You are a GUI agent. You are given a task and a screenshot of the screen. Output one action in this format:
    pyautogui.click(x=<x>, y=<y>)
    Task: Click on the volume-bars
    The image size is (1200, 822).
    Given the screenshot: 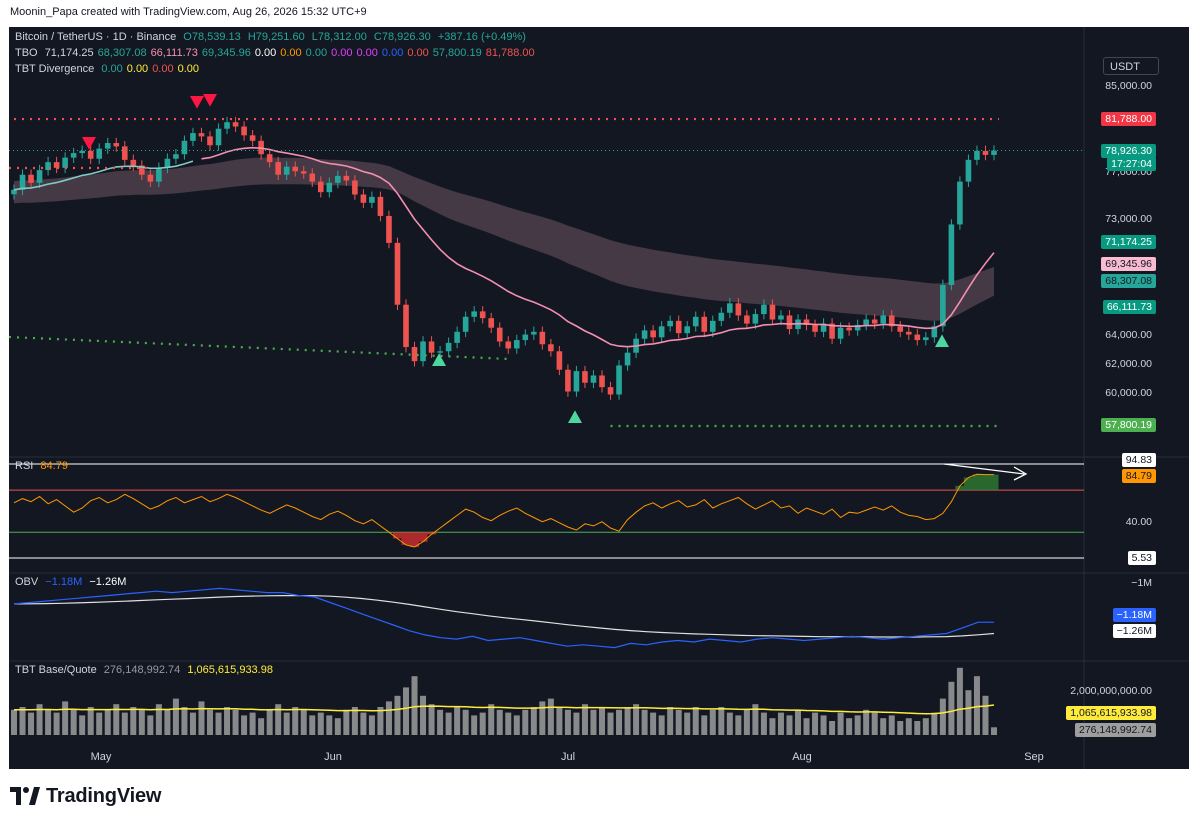 What is the action you would take?
    pyautogui.click(x=504, y=701)
    